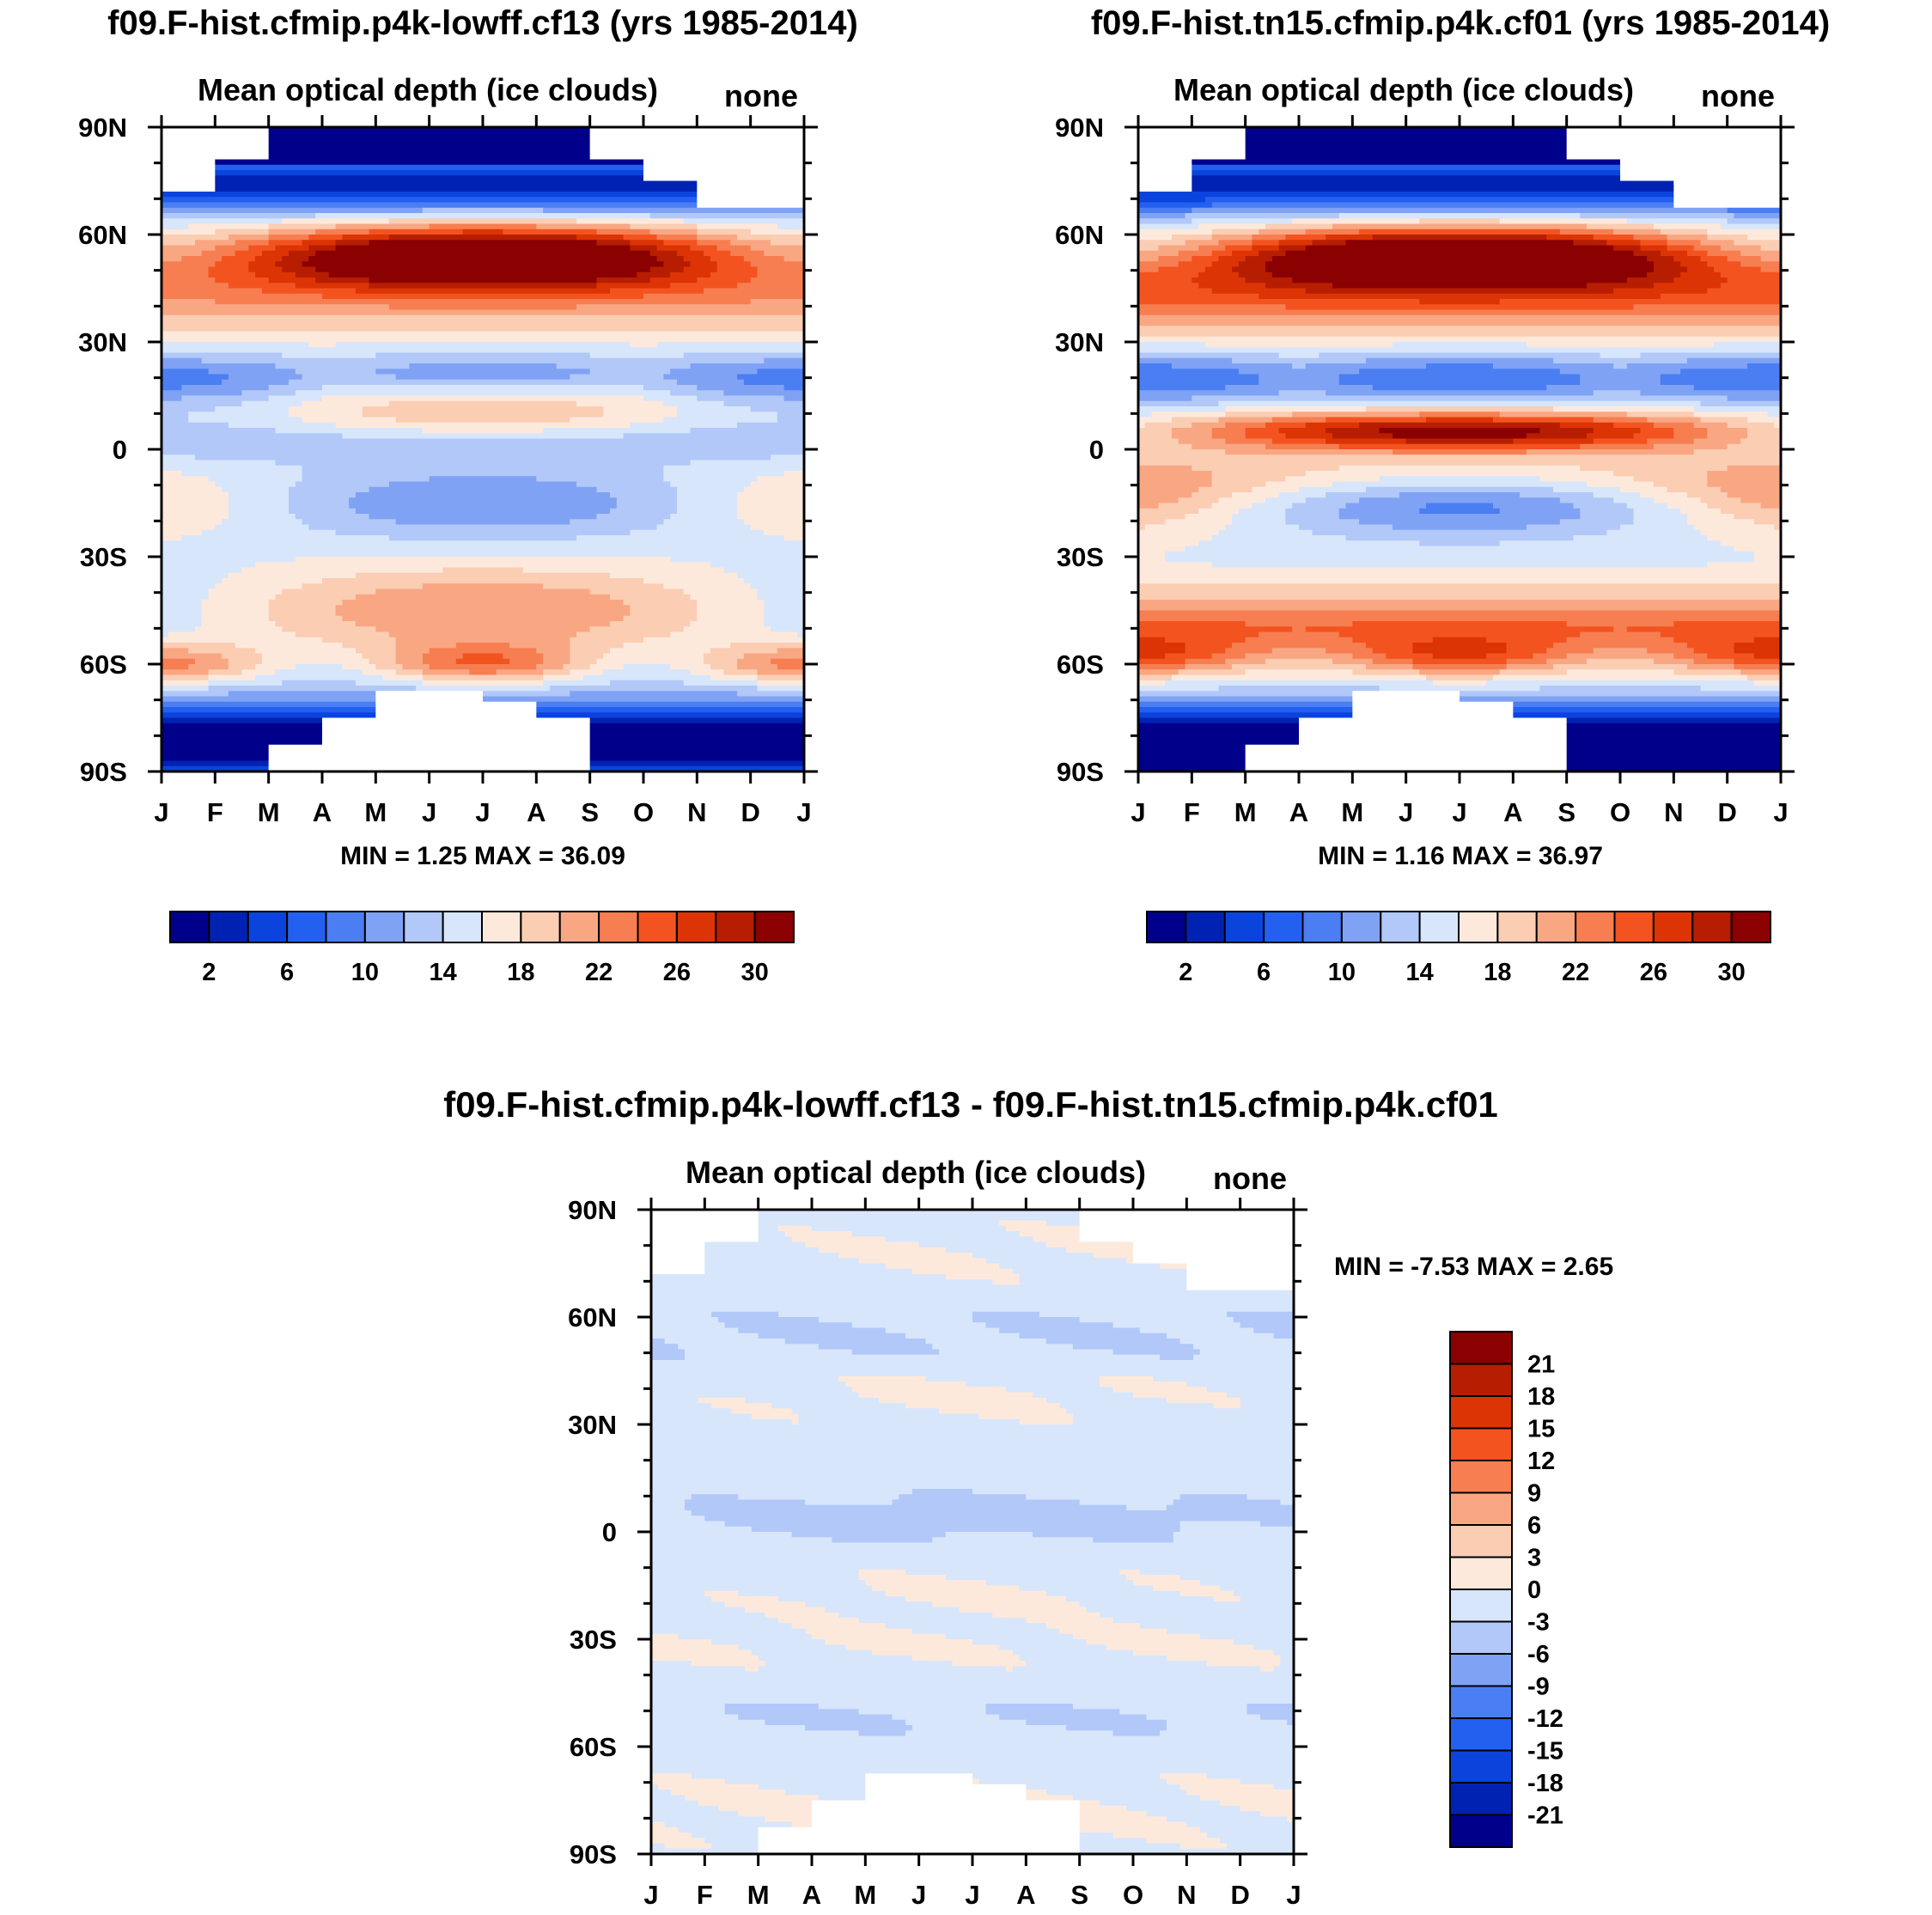 The height and width of the screenshot is (1915, 1932). I want to click on colorbar-label: 18, so click(520, 972).